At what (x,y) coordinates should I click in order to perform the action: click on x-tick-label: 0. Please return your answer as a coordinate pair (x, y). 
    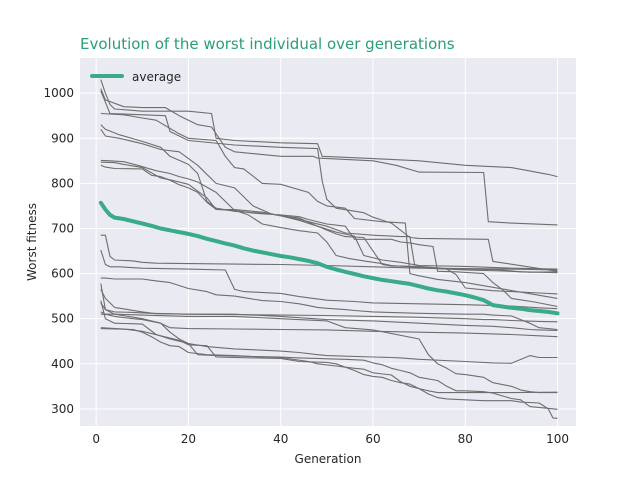
    Looking at the image, I should click on (96, 439).